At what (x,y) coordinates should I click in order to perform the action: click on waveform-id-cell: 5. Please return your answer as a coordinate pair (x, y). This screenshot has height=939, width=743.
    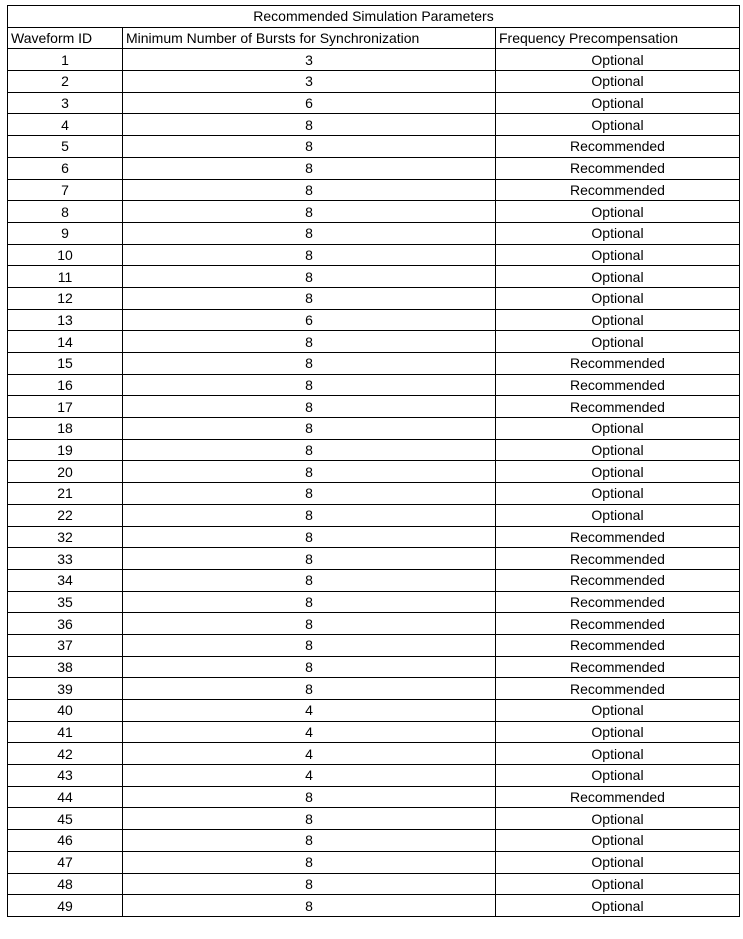
    Looking at the image, I should click on (65, 146).